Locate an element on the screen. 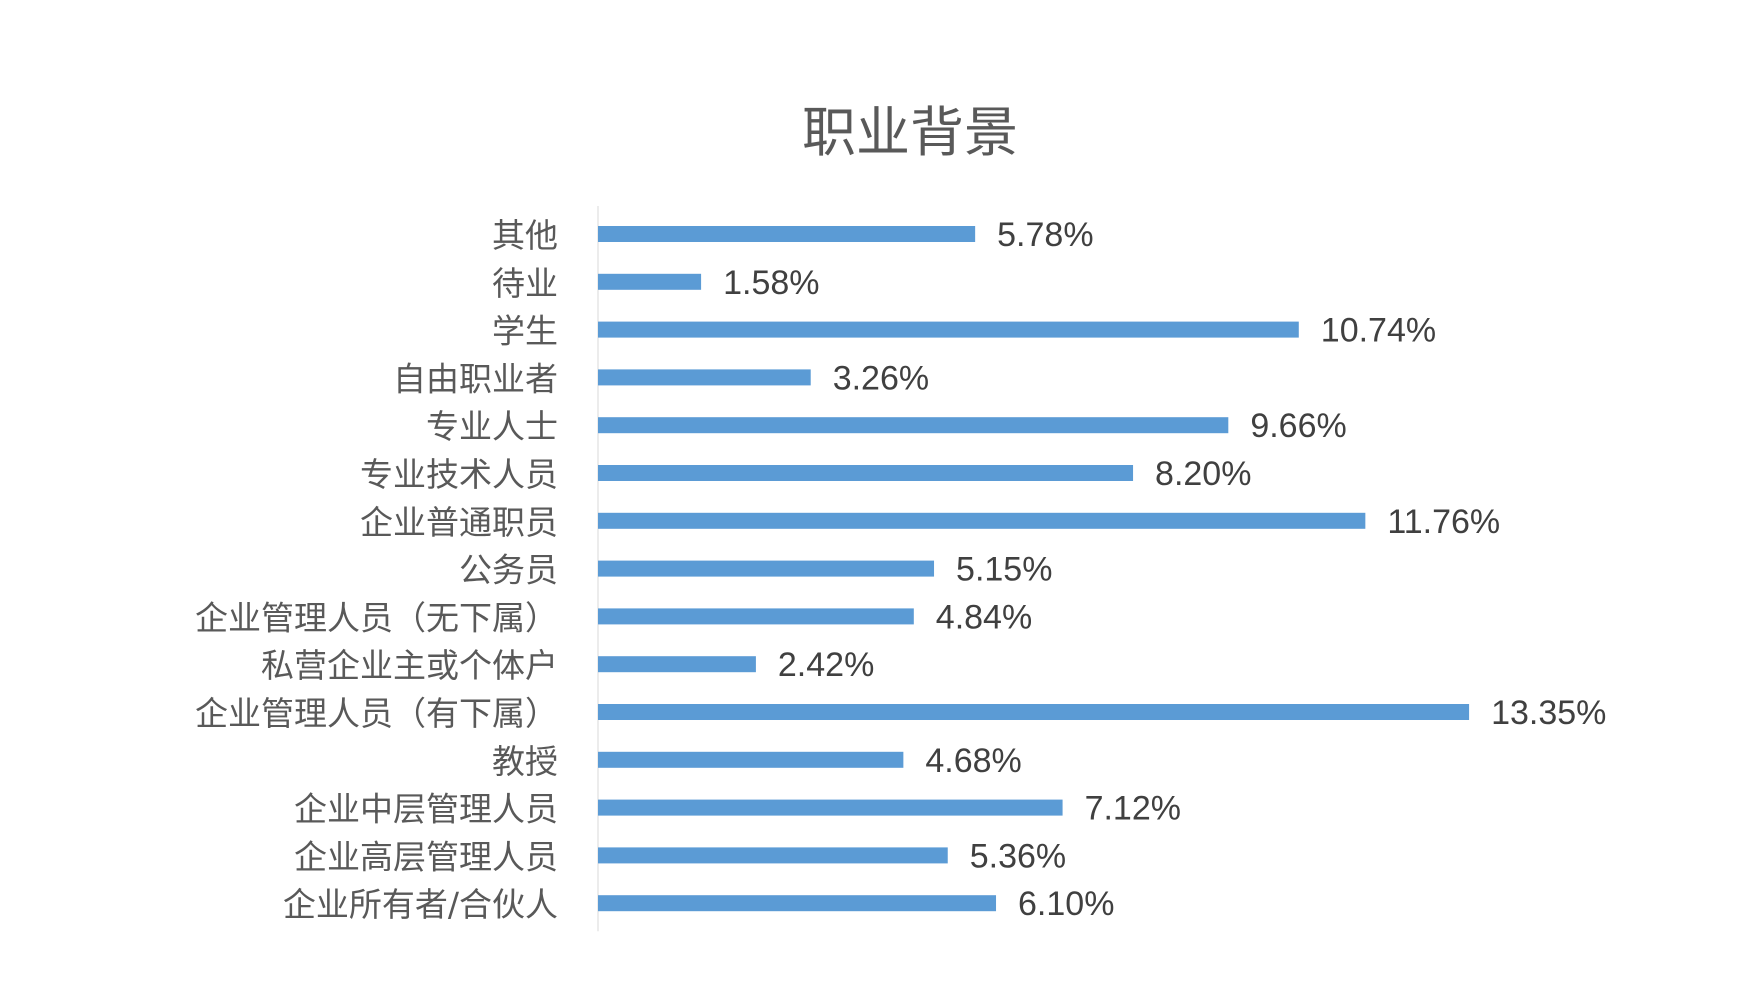 Image resolution: width=1742 pixels, height=1004 pixels. data-label: 3.26% is located at coordinates (881, 378).